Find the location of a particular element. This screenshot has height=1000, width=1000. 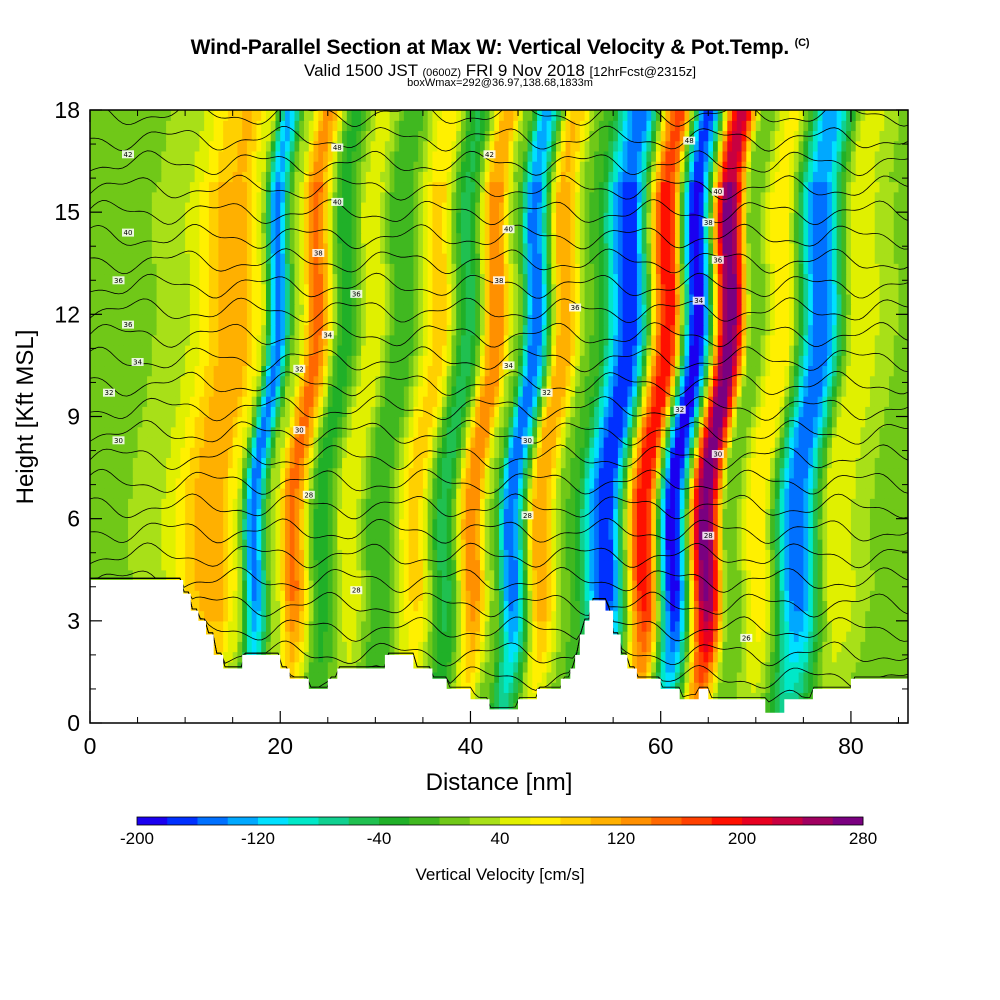

valid-date: FRI 9 Nov 2018 is located at coordinates (525, 70).